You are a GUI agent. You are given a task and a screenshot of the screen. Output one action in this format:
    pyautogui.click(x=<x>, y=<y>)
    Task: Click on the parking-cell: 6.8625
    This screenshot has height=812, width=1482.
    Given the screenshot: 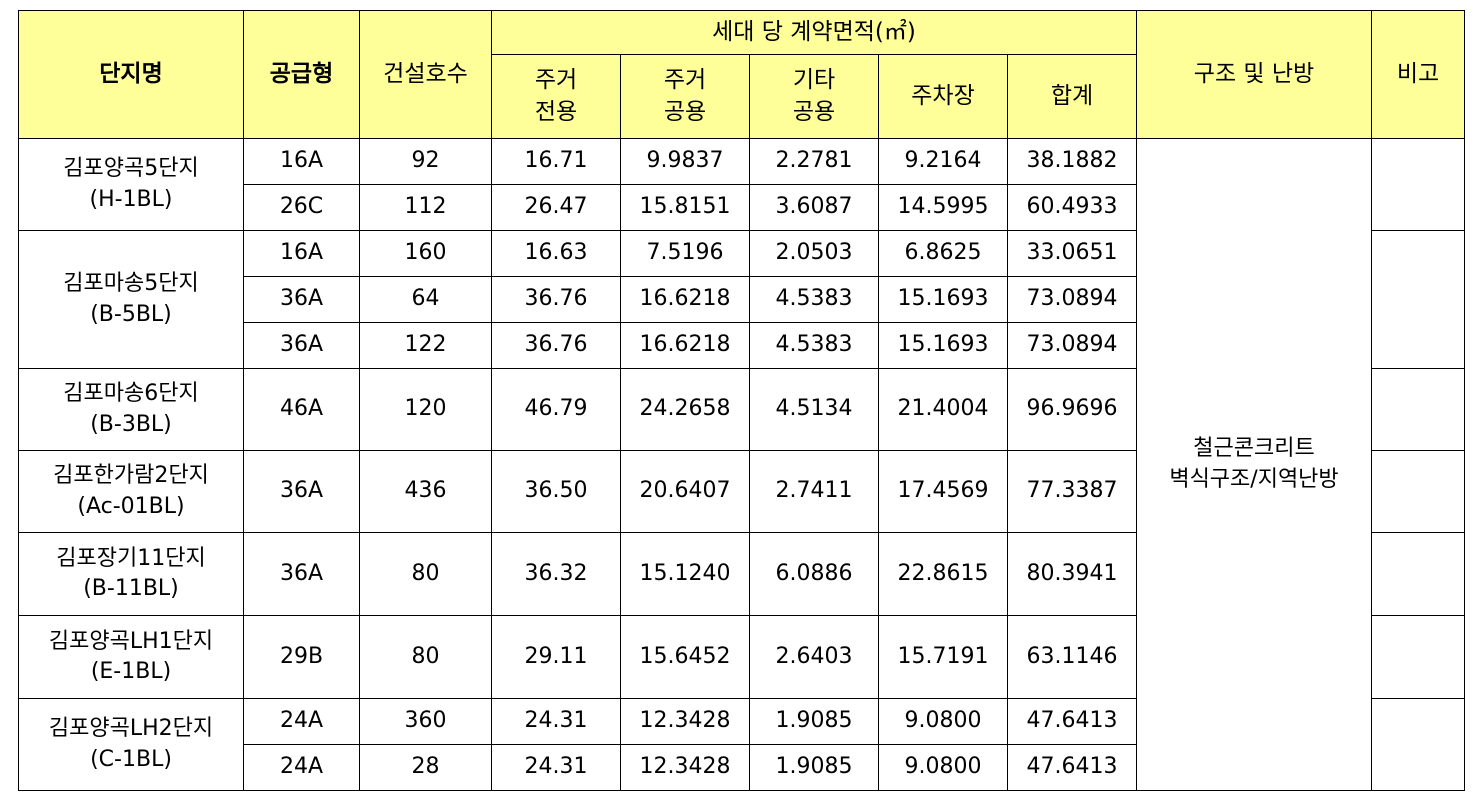 What is the action you would take?
    pyautogui.click(x=943, y=253)
    